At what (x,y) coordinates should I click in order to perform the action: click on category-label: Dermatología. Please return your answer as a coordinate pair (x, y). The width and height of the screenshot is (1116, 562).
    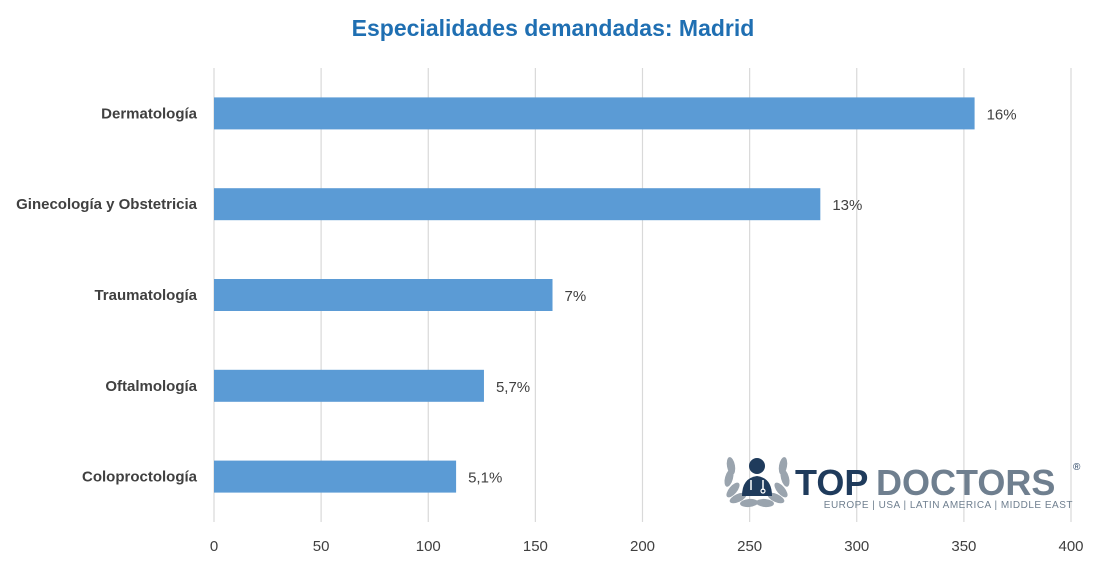
    Looking at the image, I should click on (149, 113).